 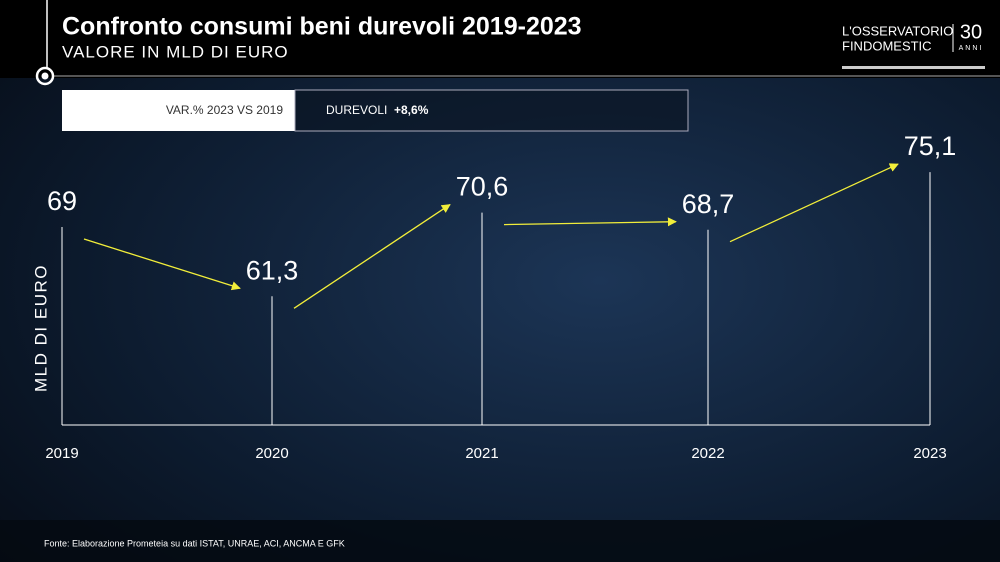 I want to click on x-tick-label: 2020, so click(x=271, y=453).